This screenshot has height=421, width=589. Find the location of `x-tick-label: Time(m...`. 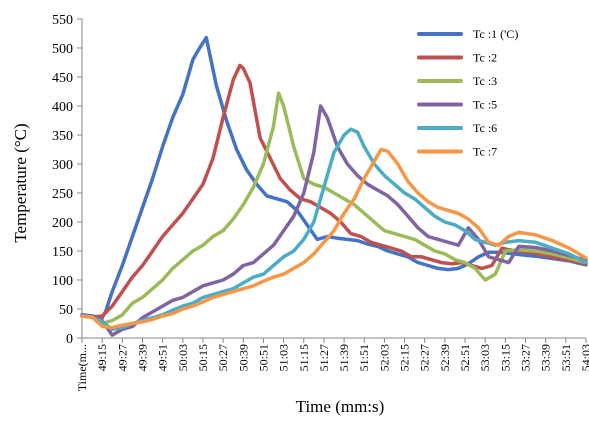

x-tick-label: Time(m... is located at coordinates (82, 367).